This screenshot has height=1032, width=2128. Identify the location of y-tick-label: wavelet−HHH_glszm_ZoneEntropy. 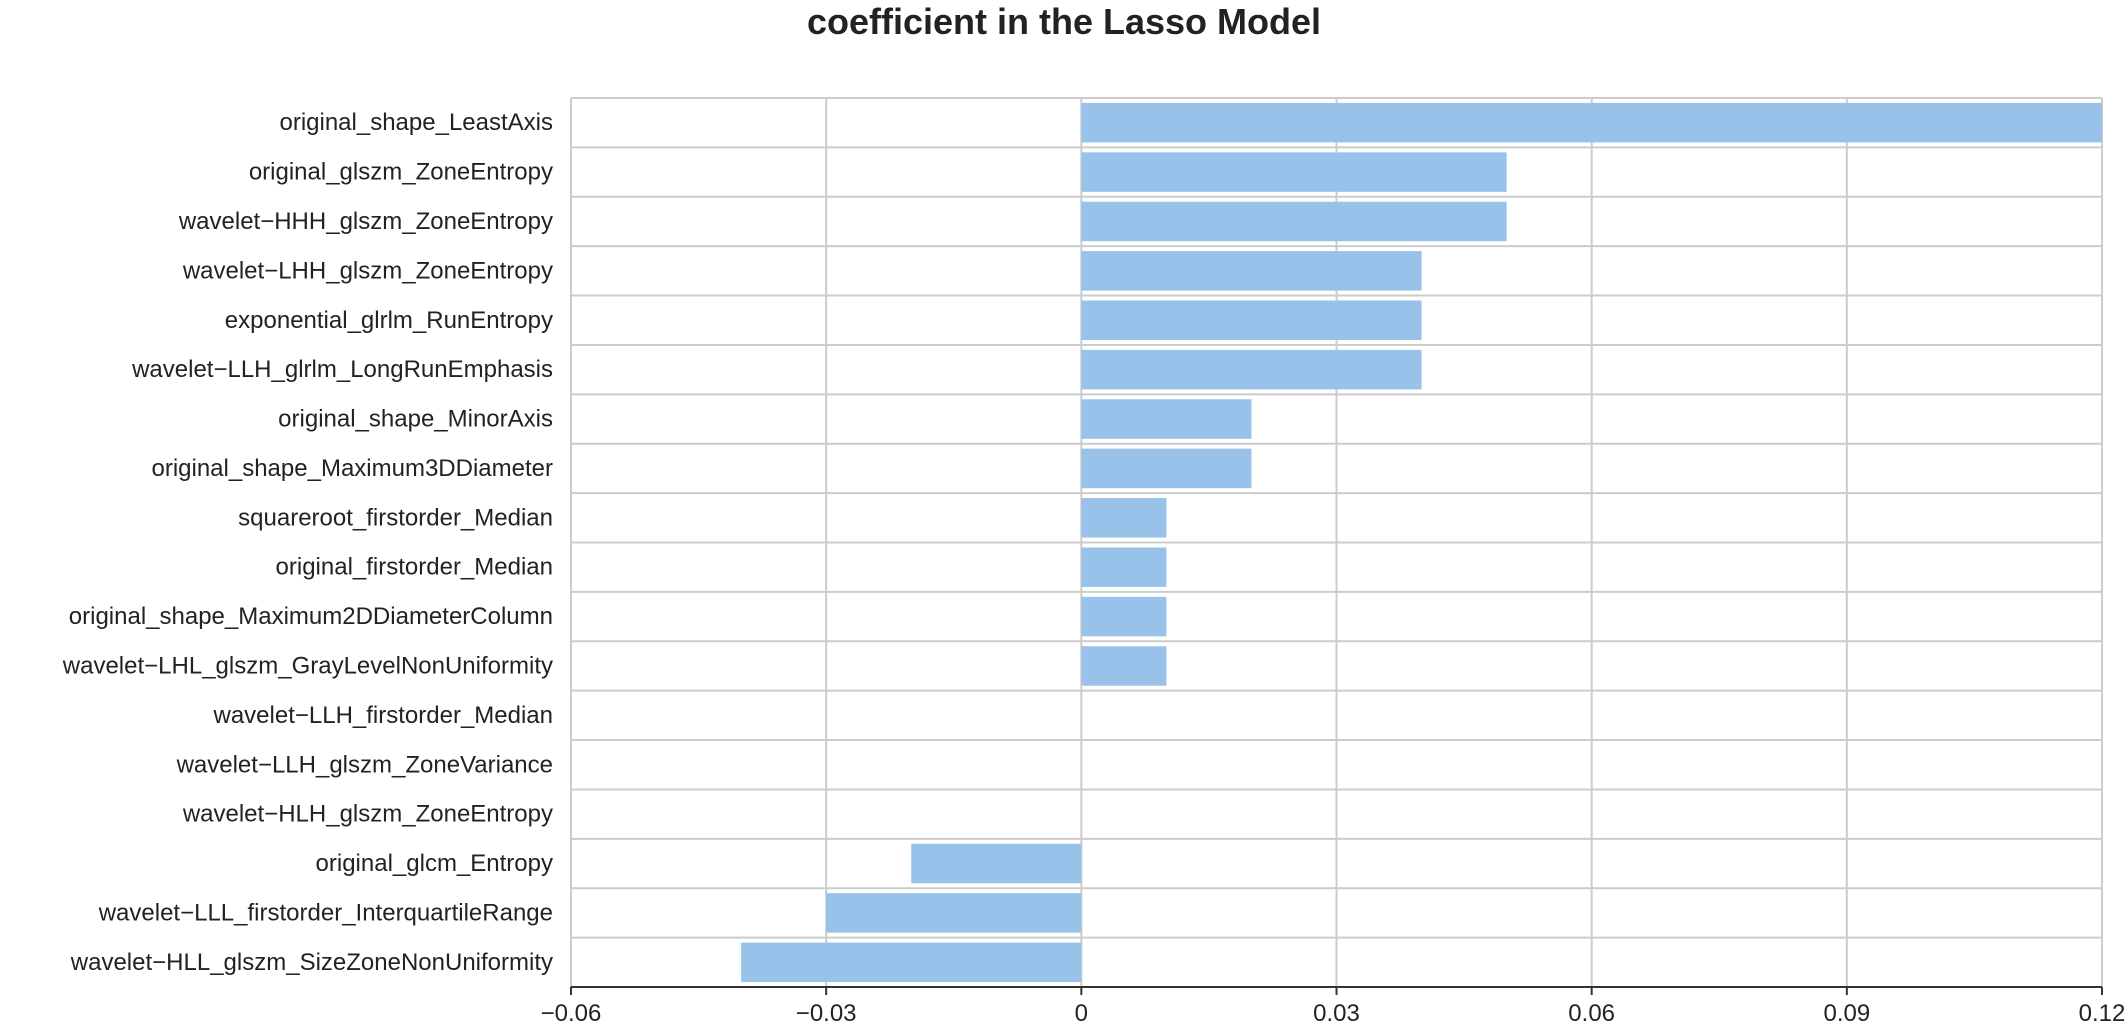
(365, 221).